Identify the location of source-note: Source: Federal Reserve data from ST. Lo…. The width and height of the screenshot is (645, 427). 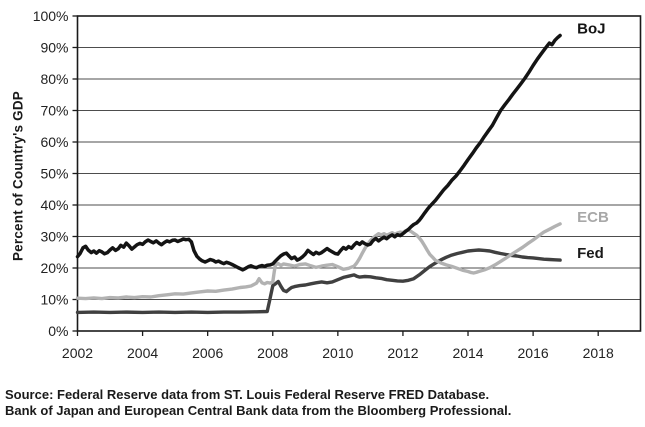
(258, 403).